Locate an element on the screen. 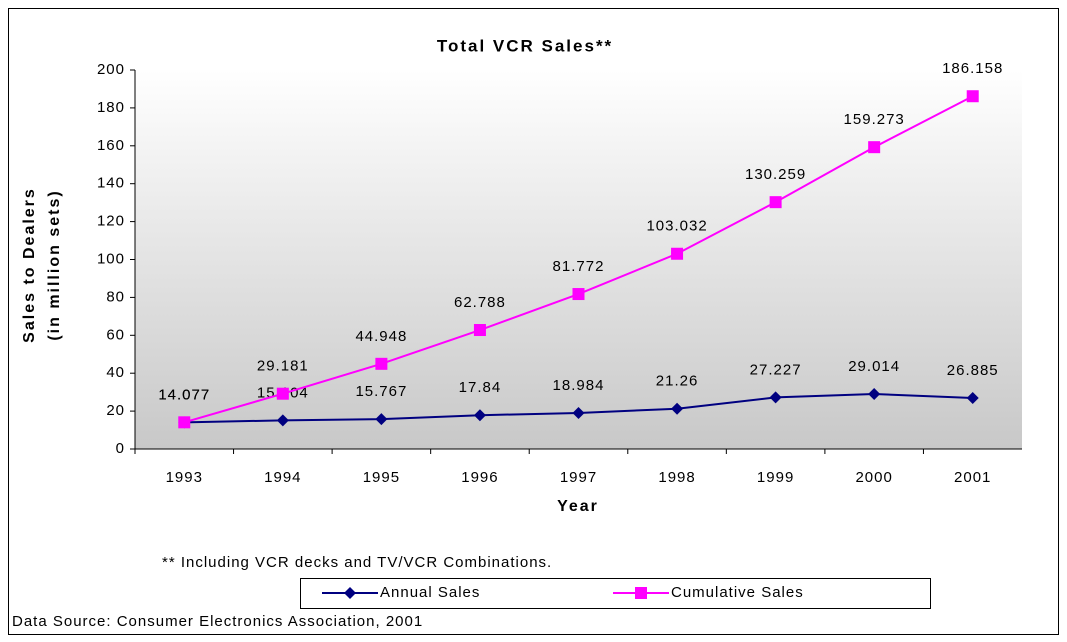  x-tick-label: 1995 is located at coordinates (381, 477).